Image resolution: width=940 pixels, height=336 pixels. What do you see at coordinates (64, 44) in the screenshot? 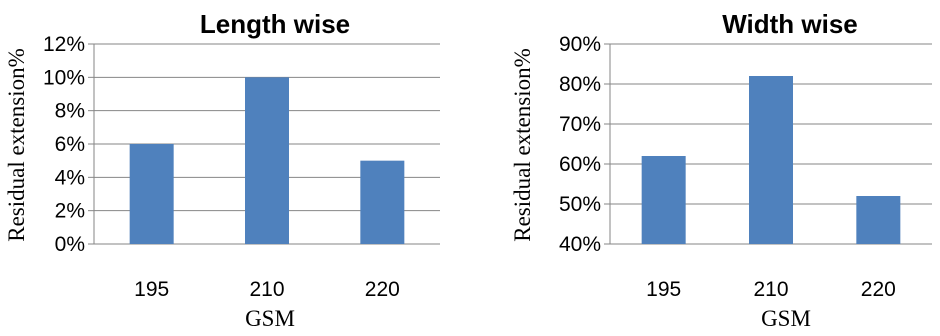
I see `y-tick-label: 12%` at bounding box center [64, 44].